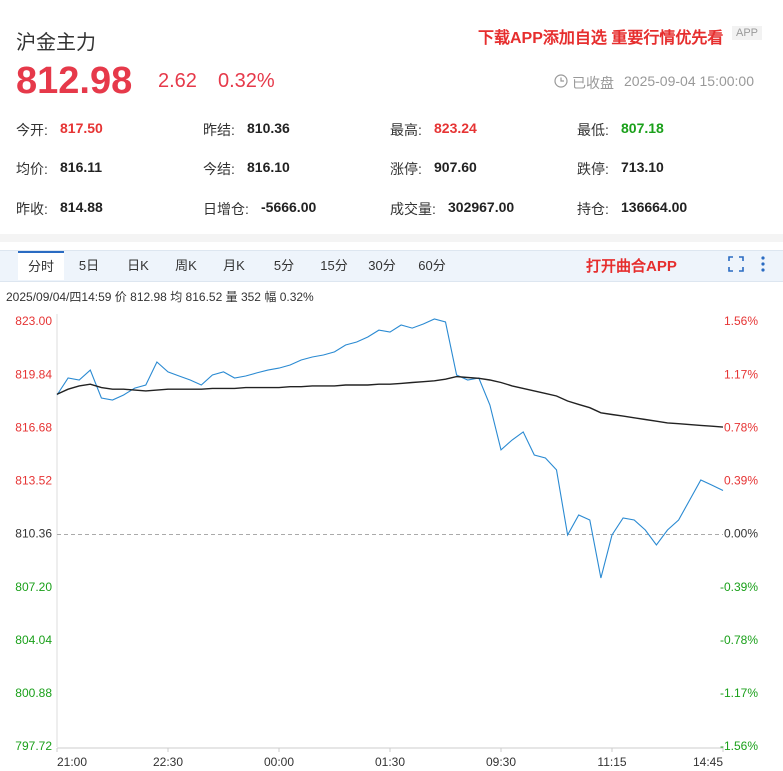 The width and height of the screenshot is (783, 771). What do you see at coordinates (41, 265) in the screenshot?
I see `tab: 分时` at bounding box center [41, 265].